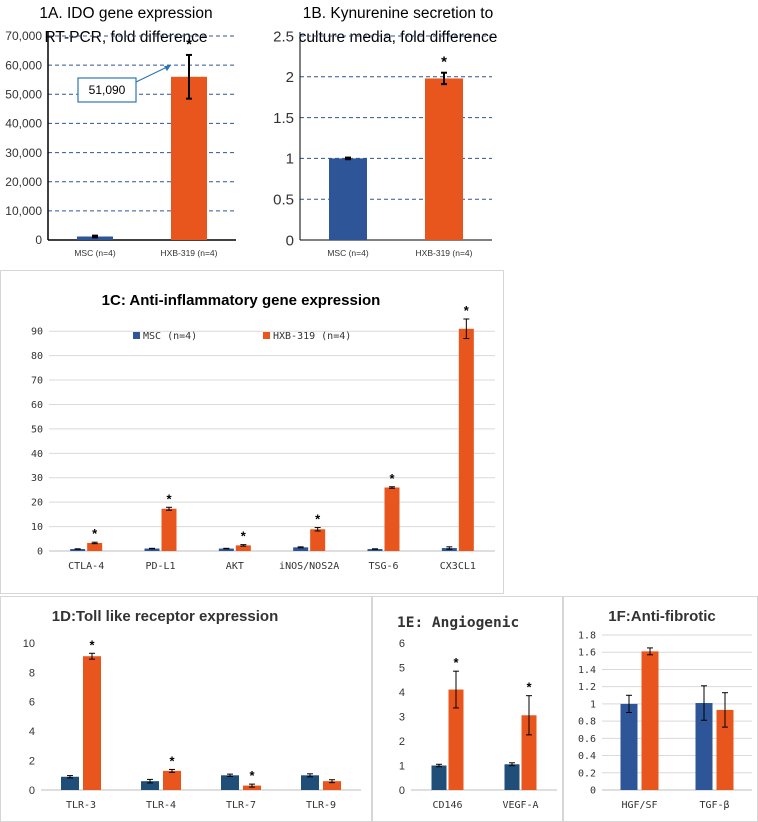 Image resolution: width=758 pixels, height=822 pixels. I want to click on panel-1e: 1E: Angiogenic 0 1 2 3 4 5 6 CD146 * VEGF-A *, so click(467, 709).